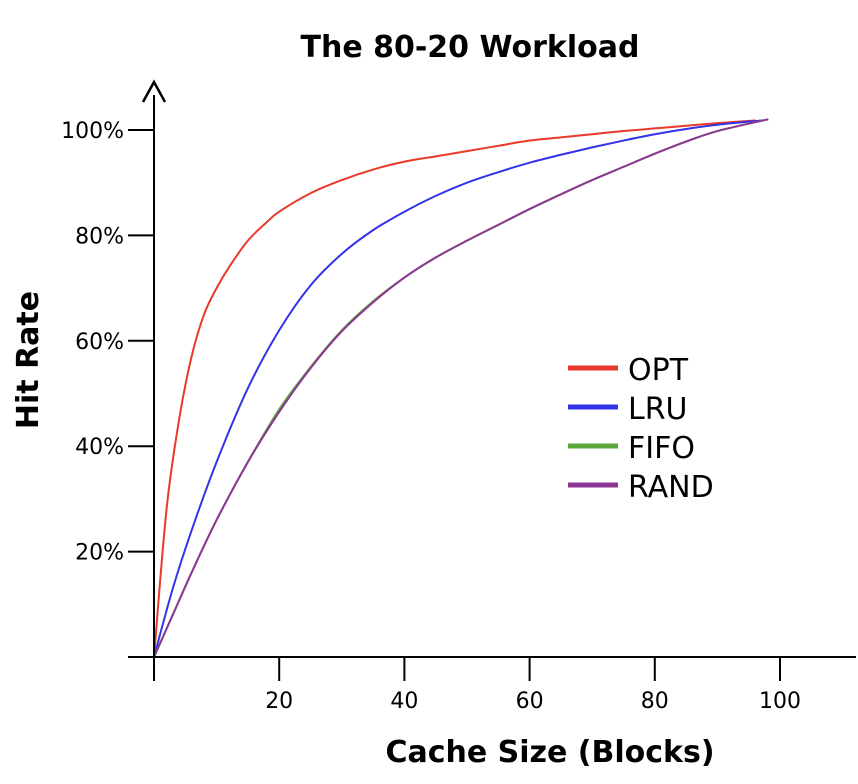 This screenshot has width=858, height=784. Describe the element at coordinates (655, 701) in the screenshot. I see `x-tick-label-80: 80` at that location.